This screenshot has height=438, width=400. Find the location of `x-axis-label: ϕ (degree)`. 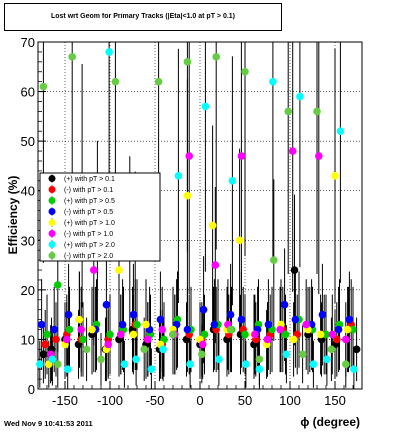

x-axis-label: ϕ (degree) is located at coordinates (330, 422).